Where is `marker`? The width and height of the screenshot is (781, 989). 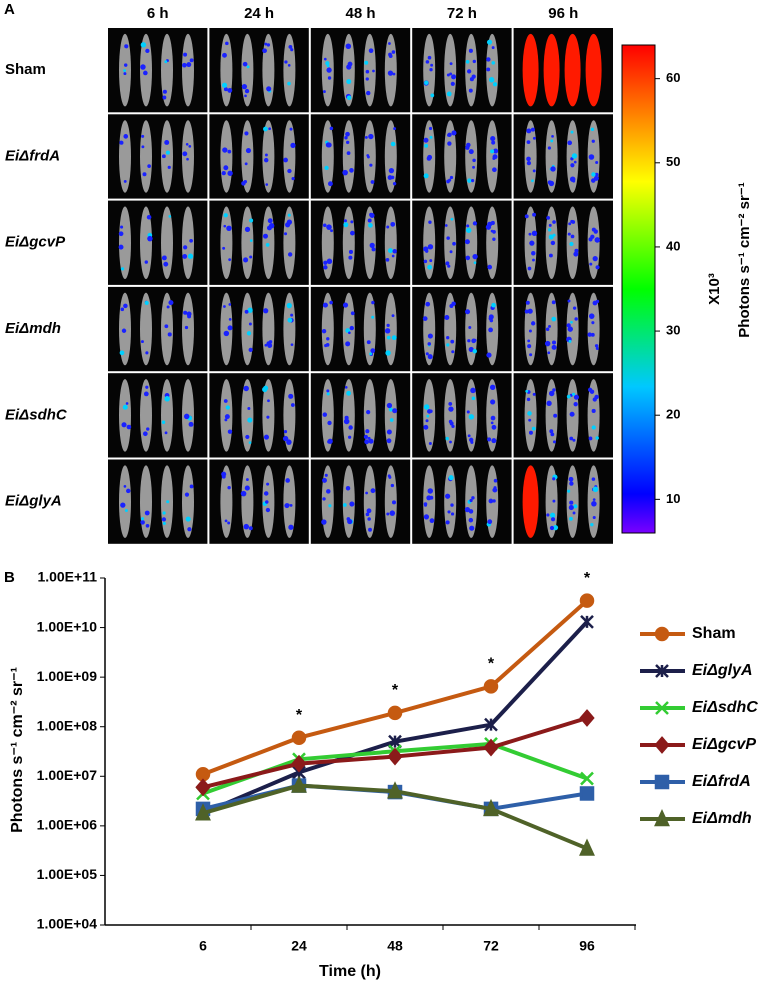 marker is located at coordinates (203, 787).